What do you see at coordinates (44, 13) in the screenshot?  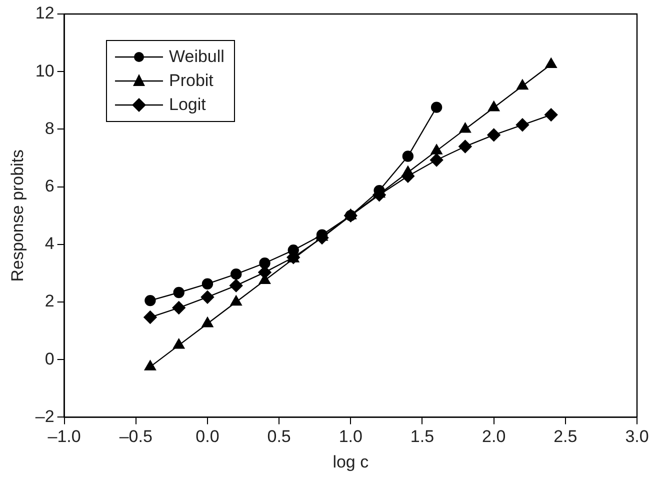 I see `y-tick-label: 12` at bounding box center [44, 13].